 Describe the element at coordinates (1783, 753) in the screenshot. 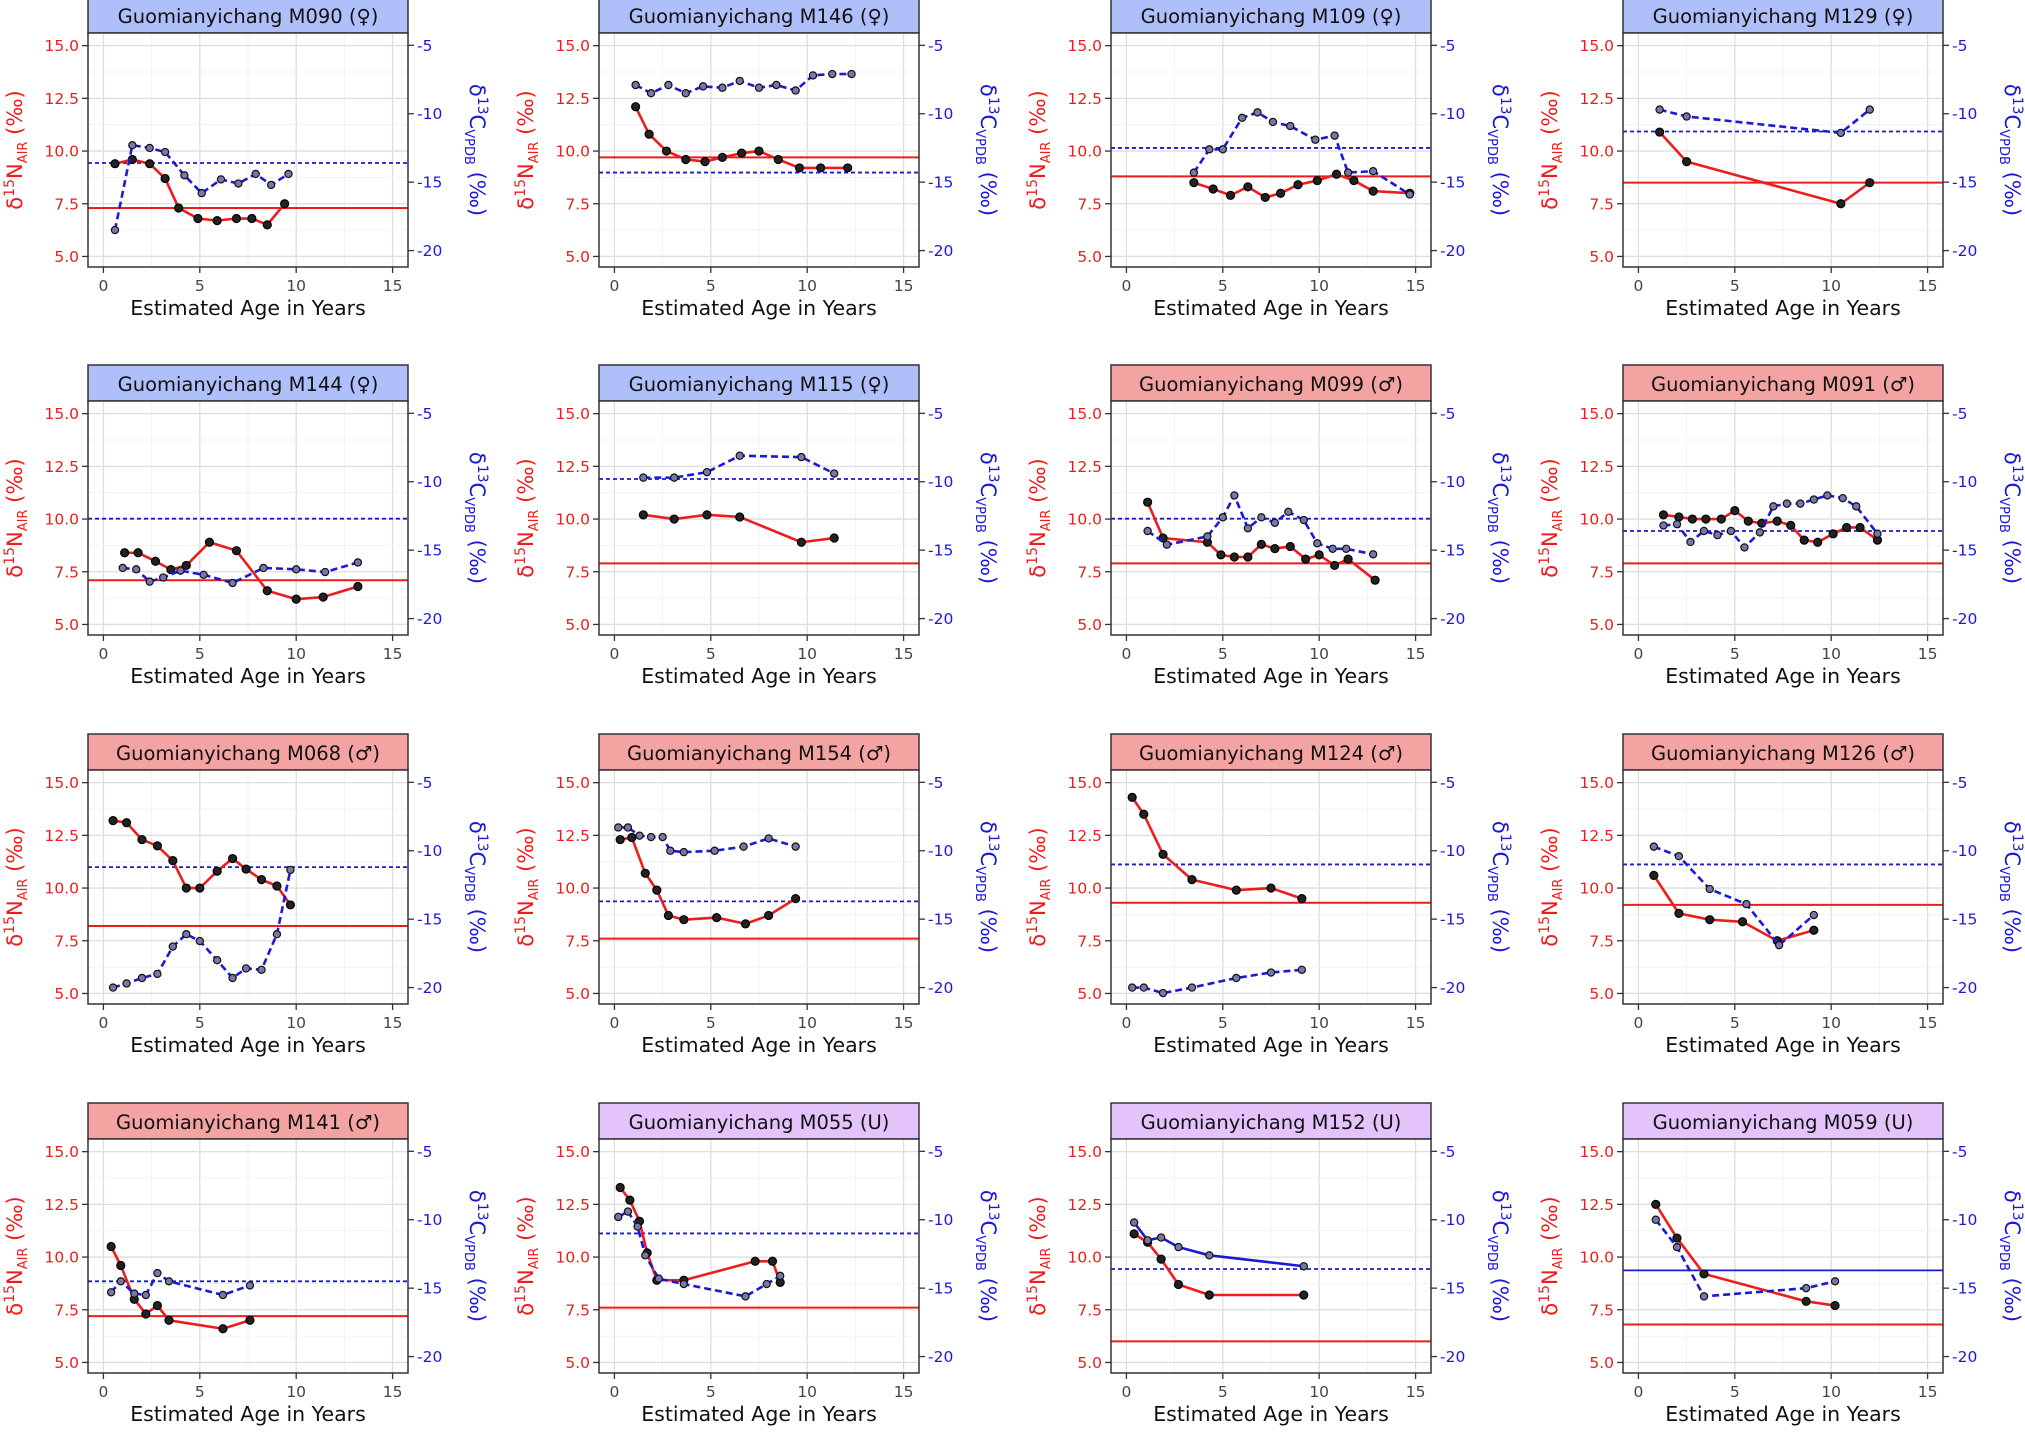

I see `panel-title: Guomianyichang M126 (♂)` at that location.